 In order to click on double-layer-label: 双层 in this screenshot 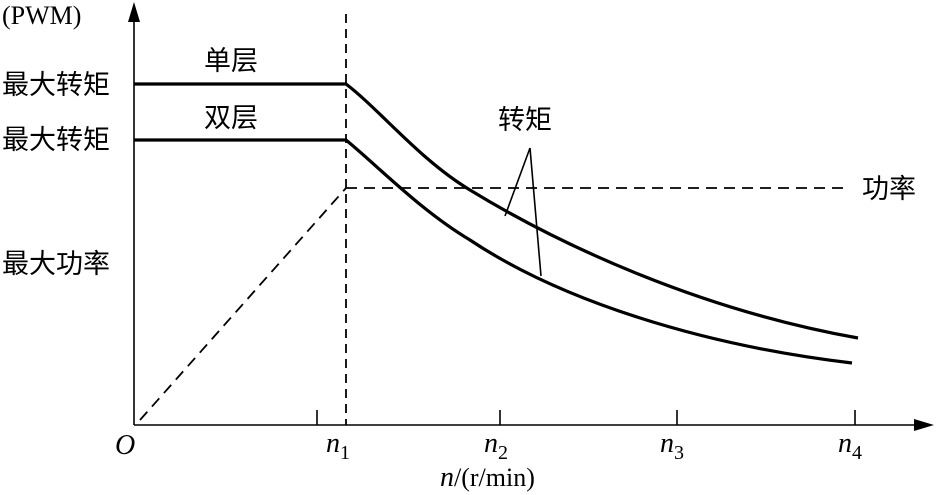, I will do `click(231, 118)`.